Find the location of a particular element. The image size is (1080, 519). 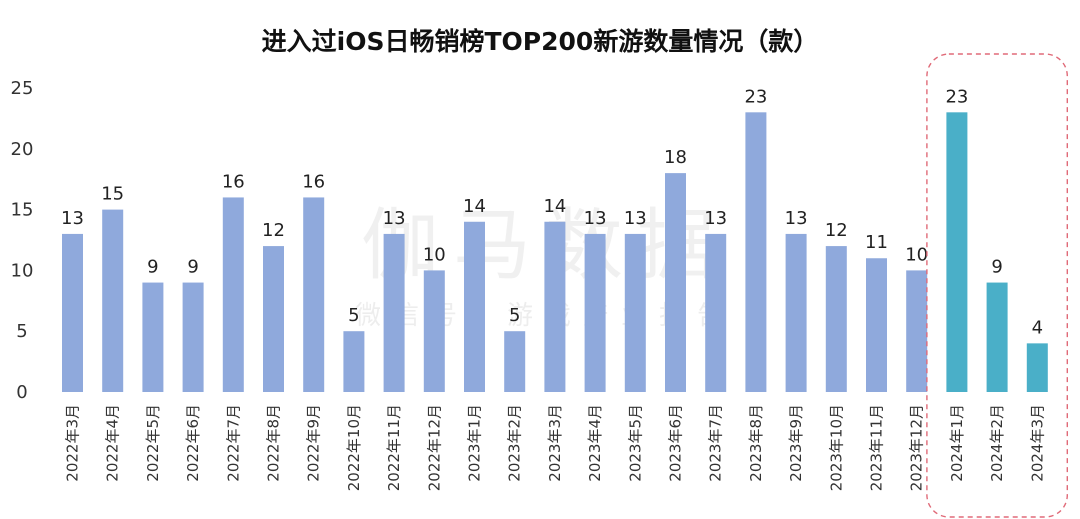

y-tick-label: 15 is located at coordinates (22, 210).